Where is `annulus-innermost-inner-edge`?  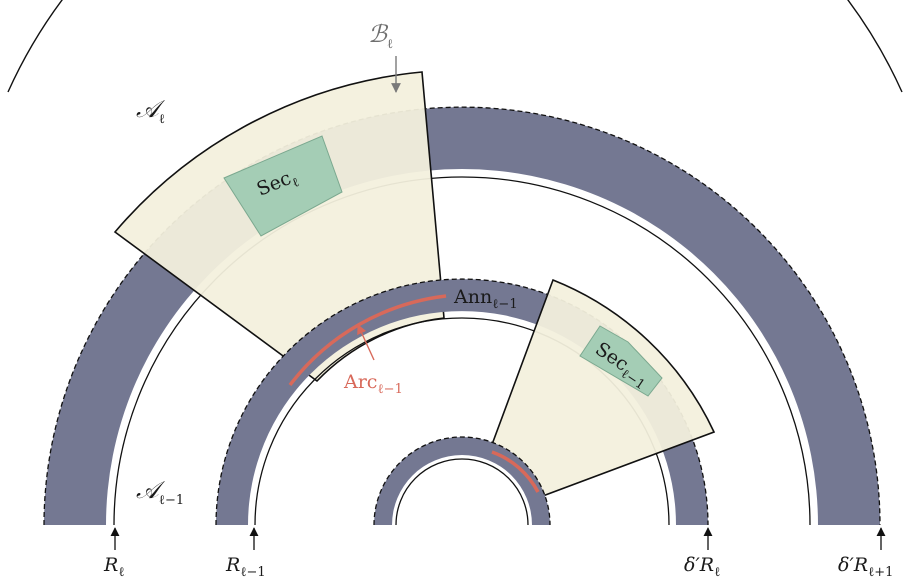
annulus-innermost-inner-edge is located at coordinates (462, 492).